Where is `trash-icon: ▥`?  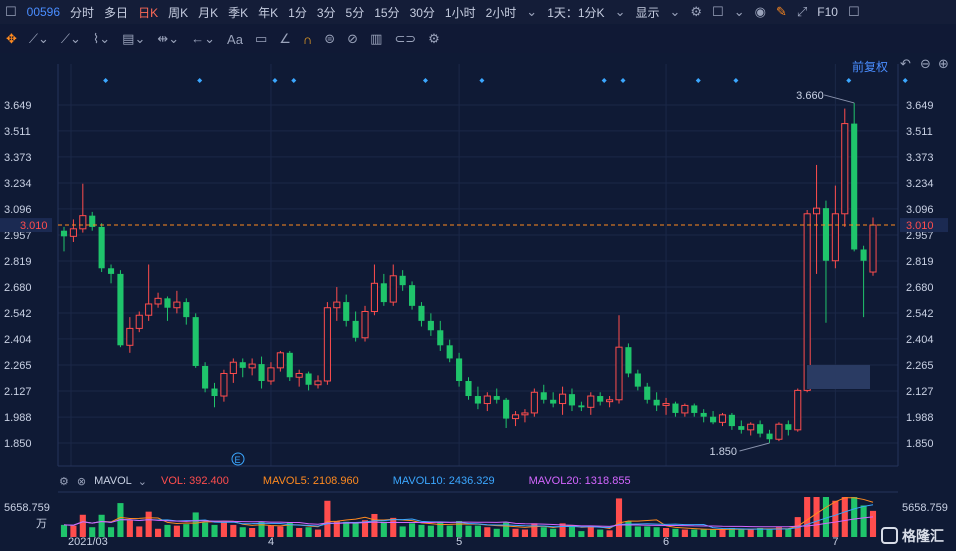 trash-icon: ▥ is located at coordinates (376, 38).